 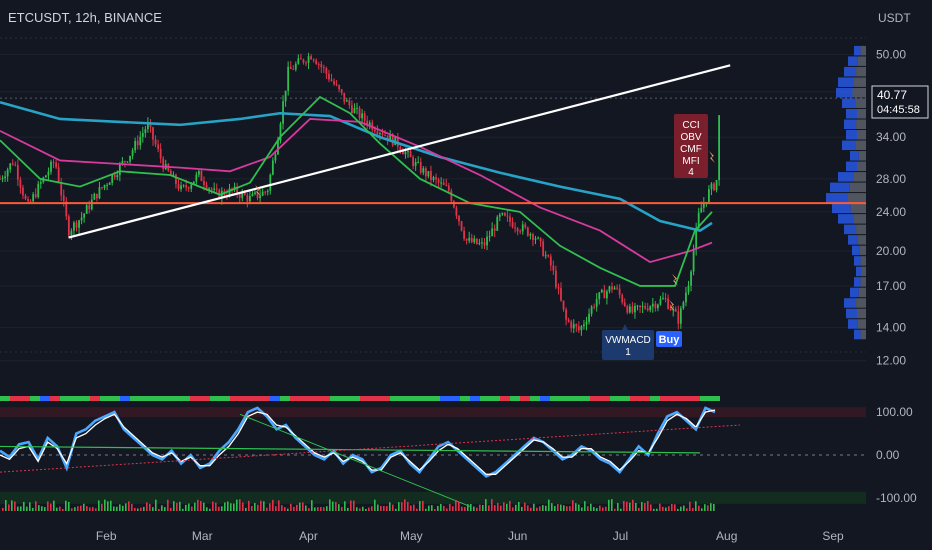 What do you see at coordinates (854, 156) in the screenshot?
I see `volume-profile-bar-up` at bounding box center [854, 156].